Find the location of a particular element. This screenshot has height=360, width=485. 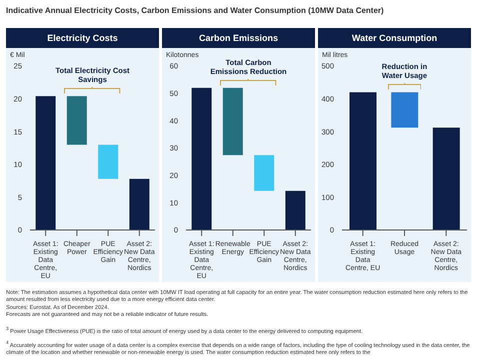

text: Indicative Annual Electricity Costs, Carbon Emissions and Water Consumption (10MW Data Center) is located at coordinates (195, 10).